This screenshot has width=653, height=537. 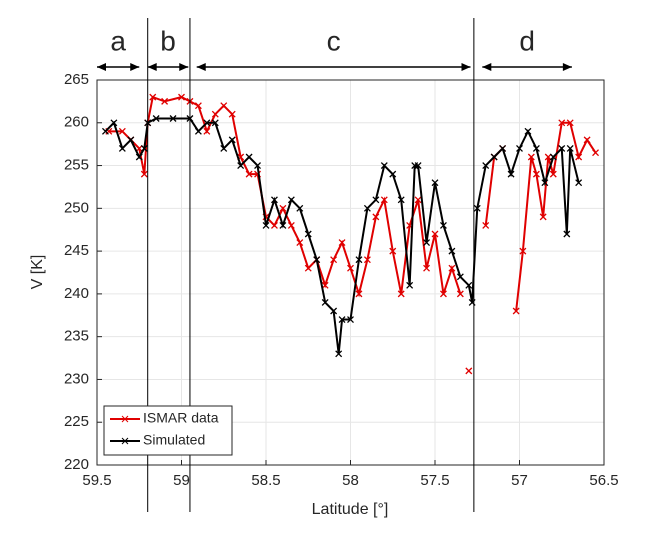 What do you see at coordinates (181, 480) in the screenshot?
I see `x-tick-label: 59` at bounding box center [181, 480].